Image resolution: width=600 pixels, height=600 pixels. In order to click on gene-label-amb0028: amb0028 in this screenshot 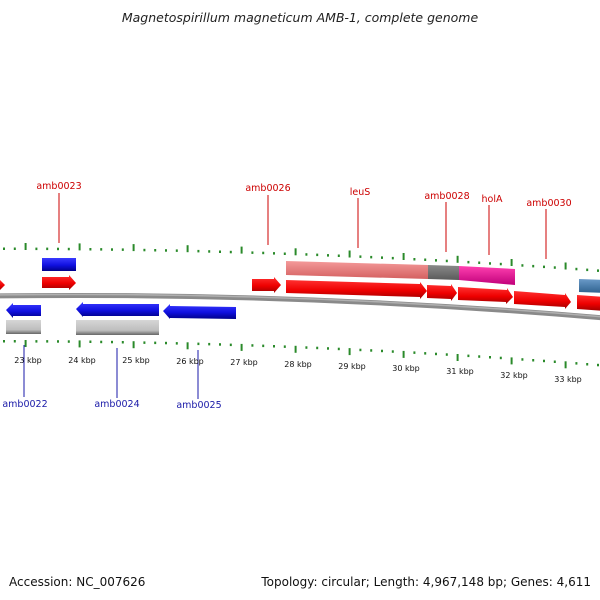, I will do `click(446, 196)`.